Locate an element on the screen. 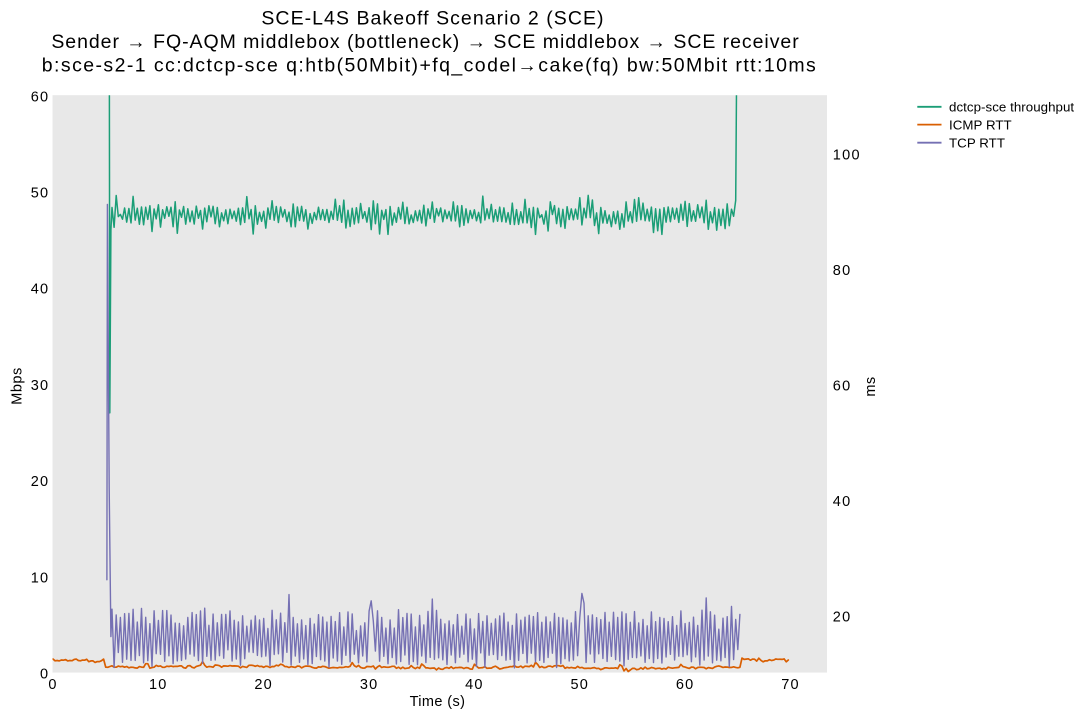 This screenshot has height=726, width=1088. svg-text: 100 is located at coordinates (847, 155).